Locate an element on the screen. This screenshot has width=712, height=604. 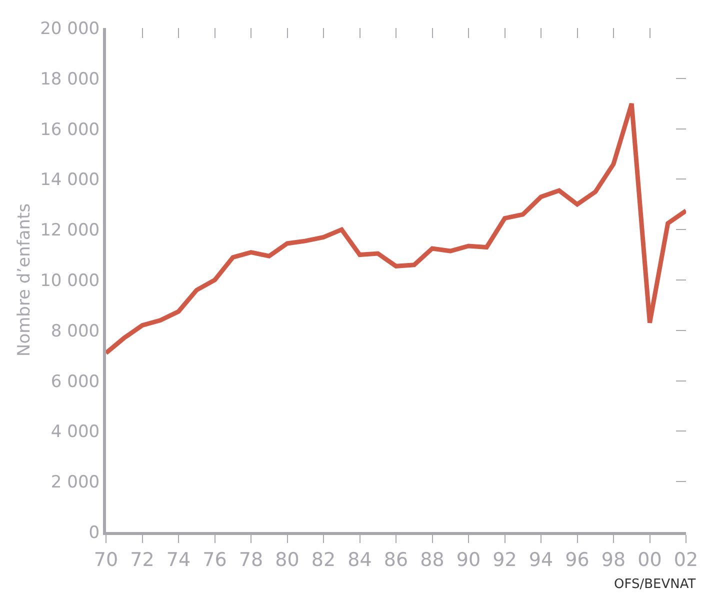
x-tick-label: 72 is located at coordinates (142, 559).